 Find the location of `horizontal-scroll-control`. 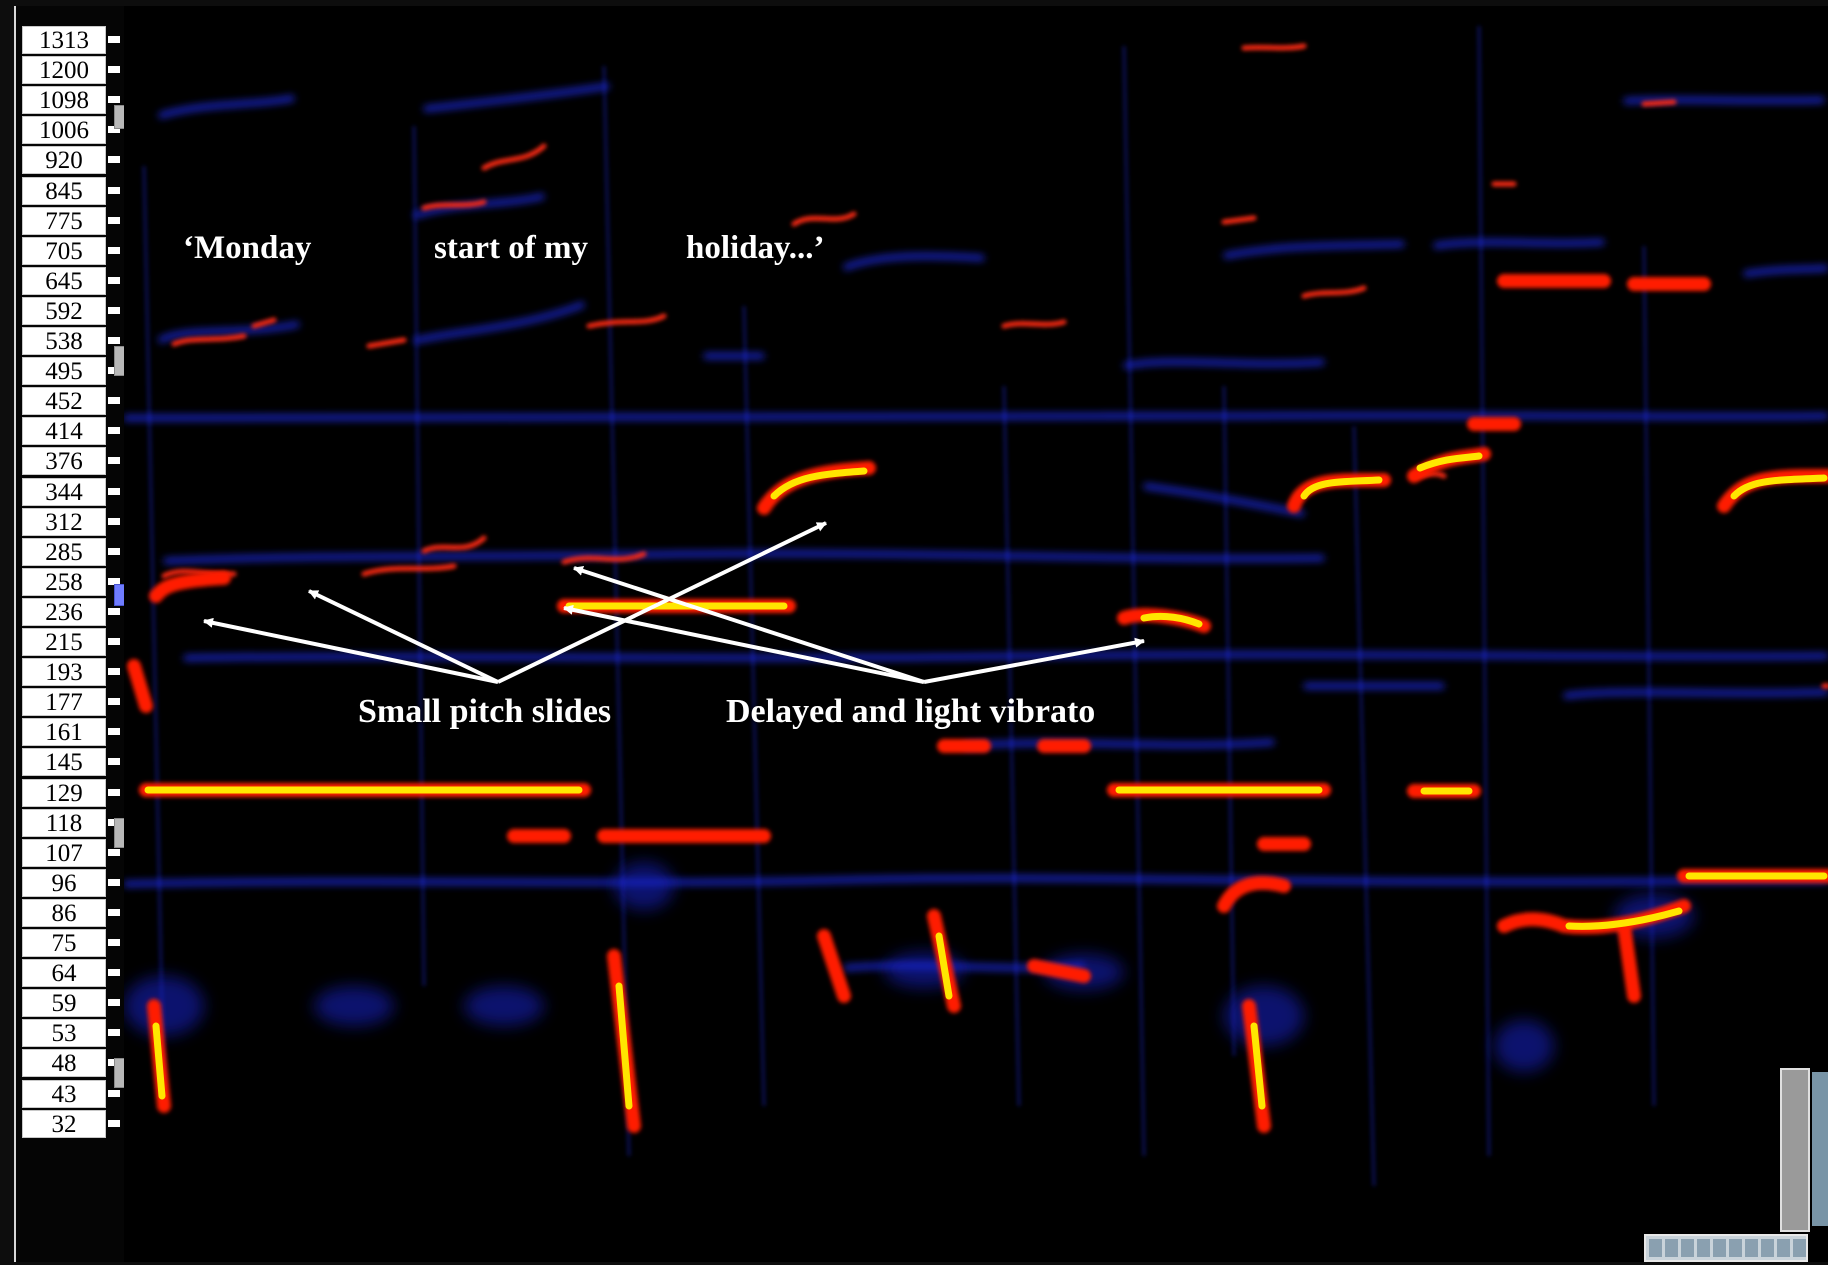

horizontal-scroll-control is located at coordinates (1726, 1248).